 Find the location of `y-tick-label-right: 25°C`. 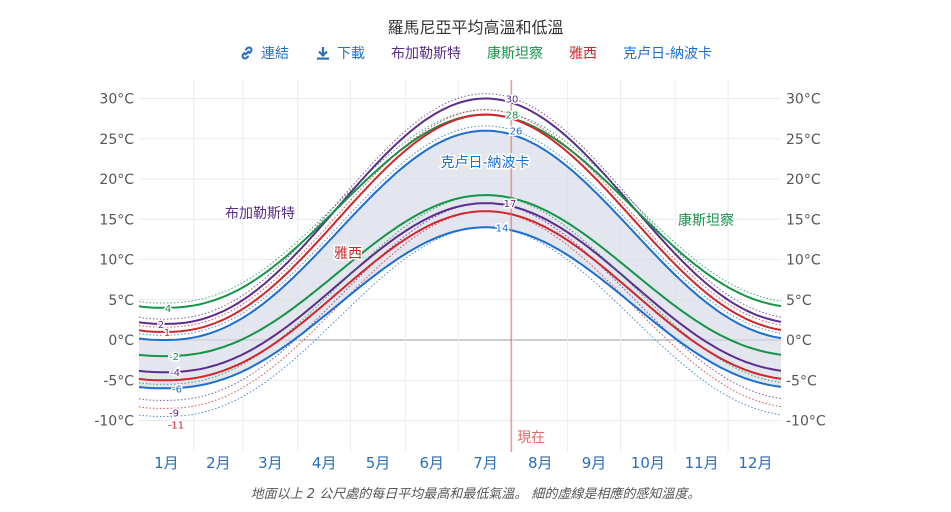

y-tick-label-right: 25°C is located at coordinates (803, 140).